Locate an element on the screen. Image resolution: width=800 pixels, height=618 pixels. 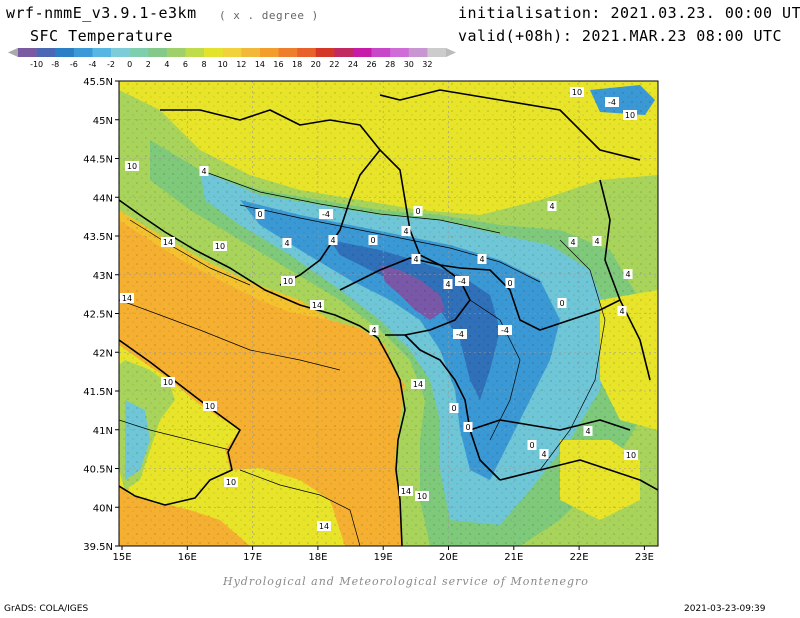
colorbar-label: 28 is located at coordinates (390, 64).